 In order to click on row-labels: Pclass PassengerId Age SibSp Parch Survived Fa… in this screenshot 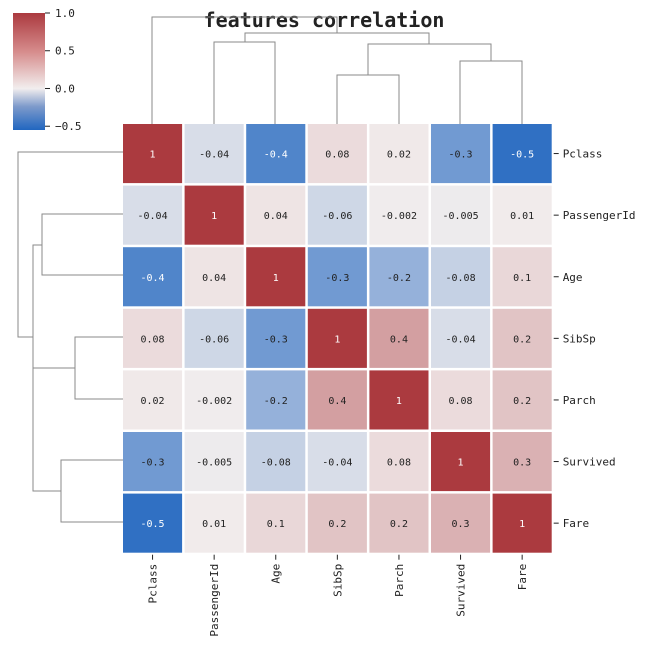, I will do `click(594, 339)`.